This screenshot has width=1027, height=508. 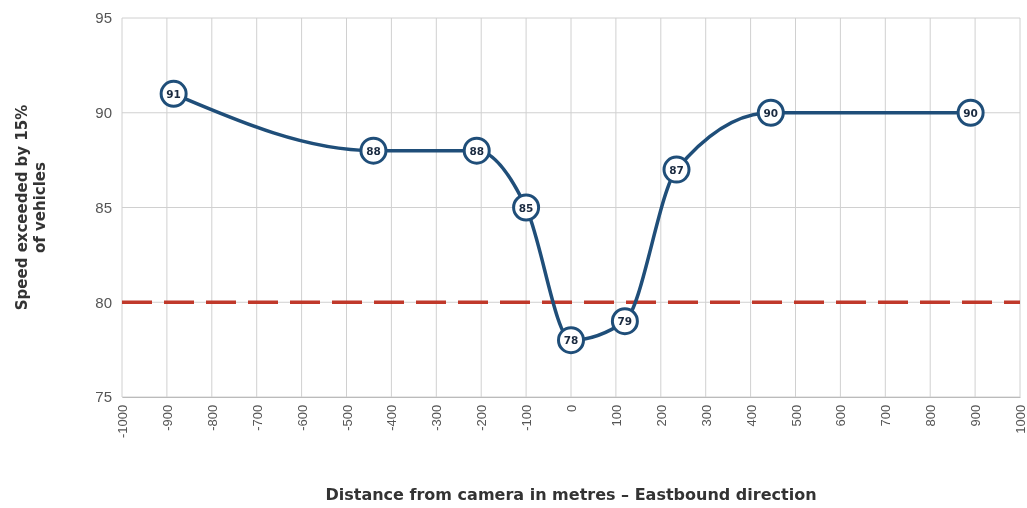 I want to click on x-tick-label: -500, so click(x=347, y=417).